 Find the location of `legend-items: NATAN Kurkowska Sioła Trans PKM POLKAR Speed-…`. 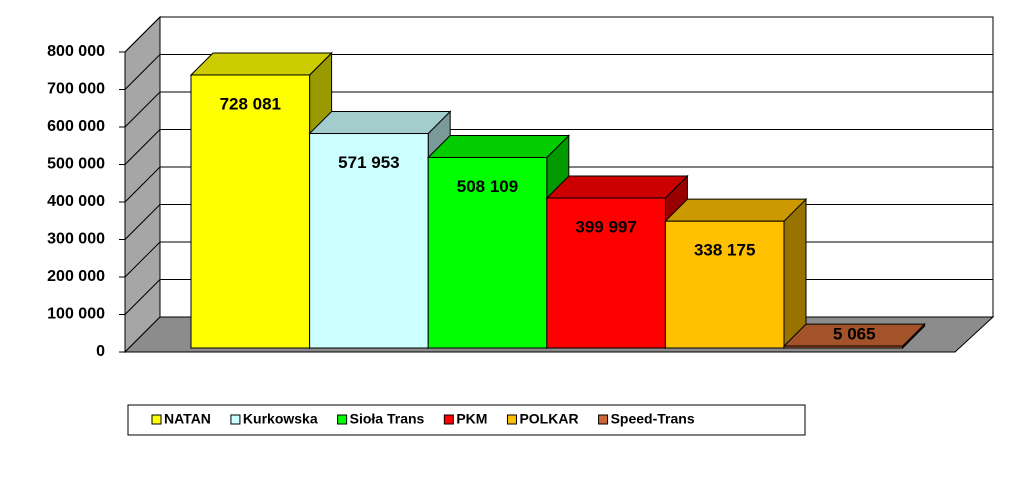

legend-items: NATAN Kurkowska Sioła Trans PKM POLKAR Speed-… is located at coordinates (423, 419).